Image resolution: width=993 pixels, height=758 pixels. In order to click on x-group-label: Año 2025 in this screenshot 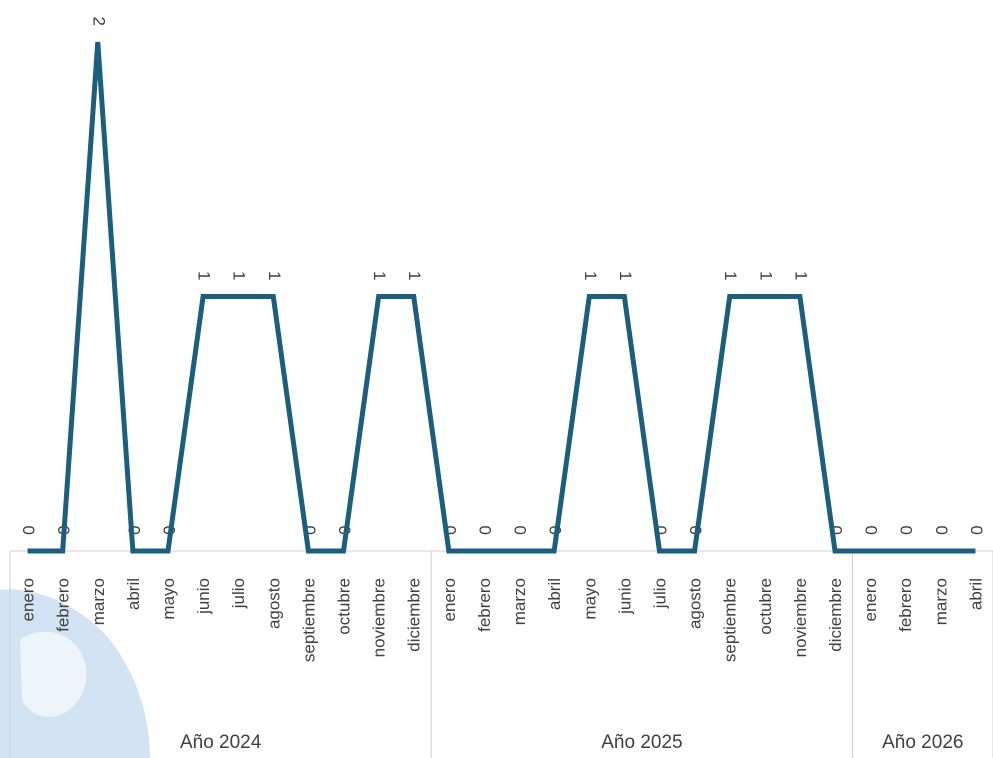, I will do `click(641, 742)`.